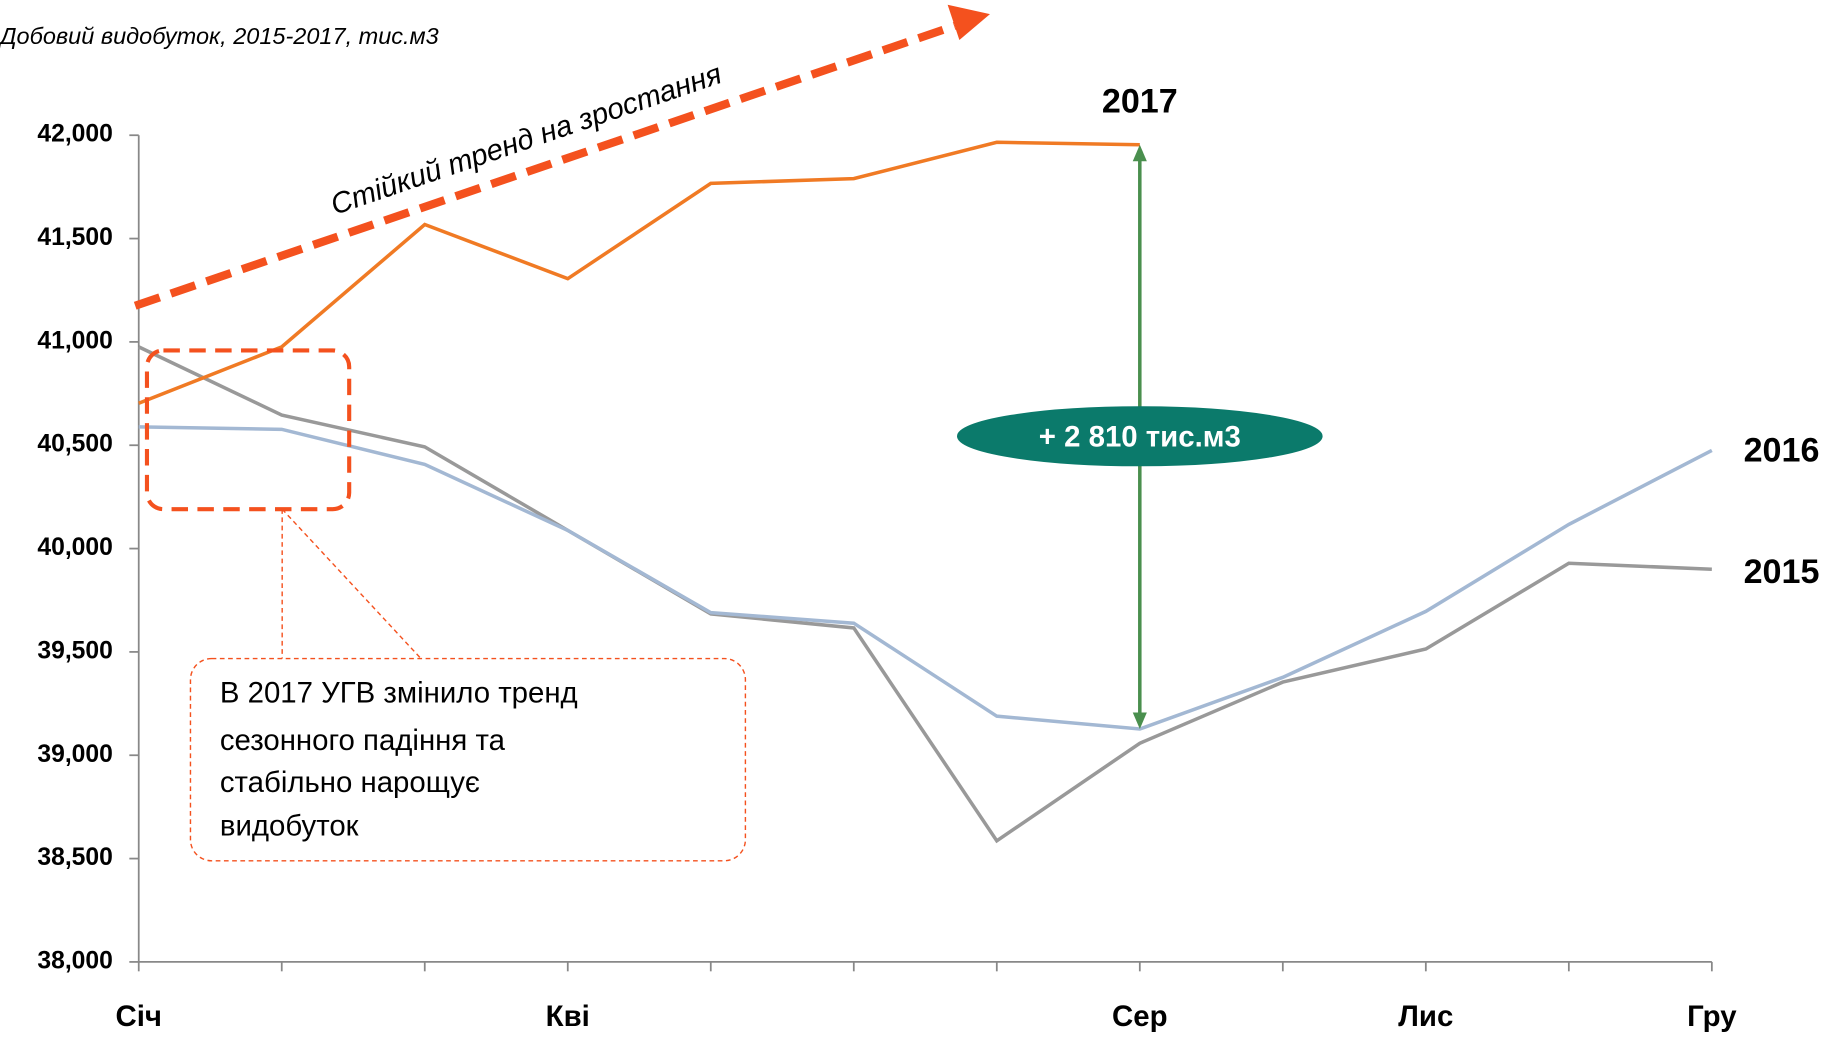 This screenshot has width=1840, height=1041. I want to click on note-line: сезонного падіння та, so click(363, 740).